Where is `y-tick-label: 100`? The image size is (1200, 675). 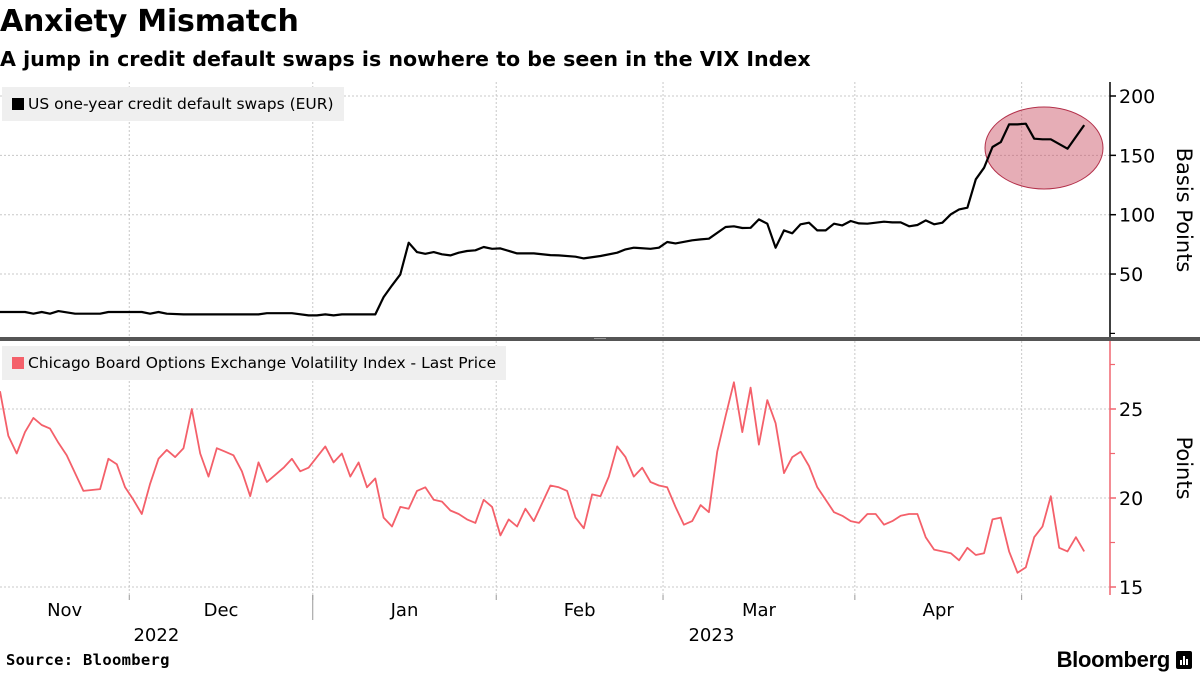 y-tick-label: 100 is located at coordinates (1137, 216).